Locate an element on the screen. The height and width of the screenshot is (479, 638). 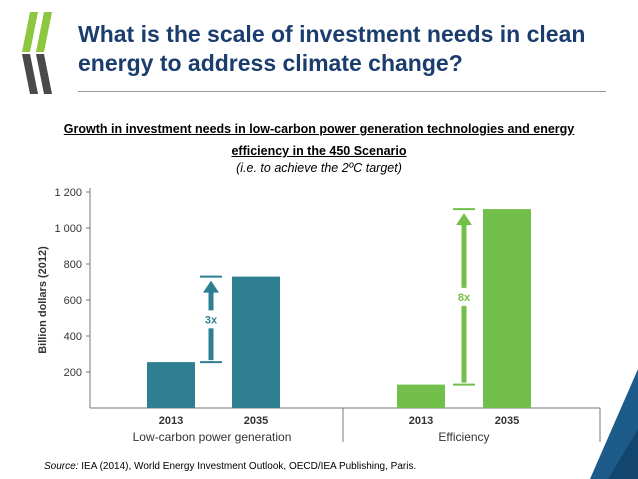
multiplier-label: 8x is located at coordinates (464, 298).